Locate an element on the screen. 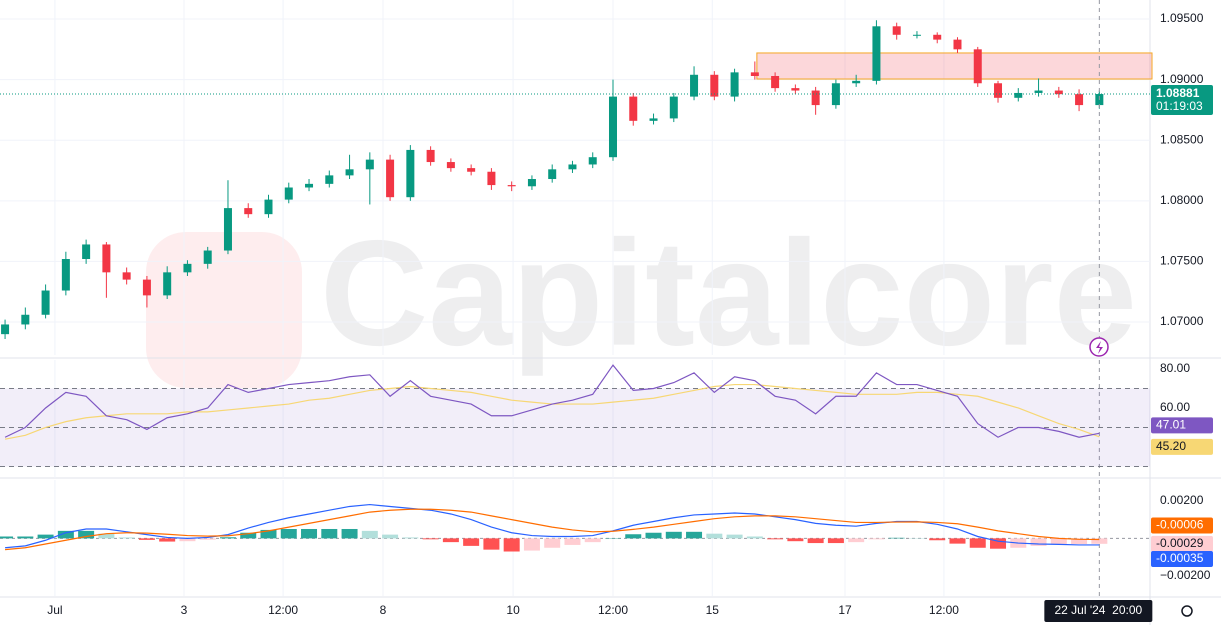  last-value-label: -0.00029 is located at coordinates (1180, 543).